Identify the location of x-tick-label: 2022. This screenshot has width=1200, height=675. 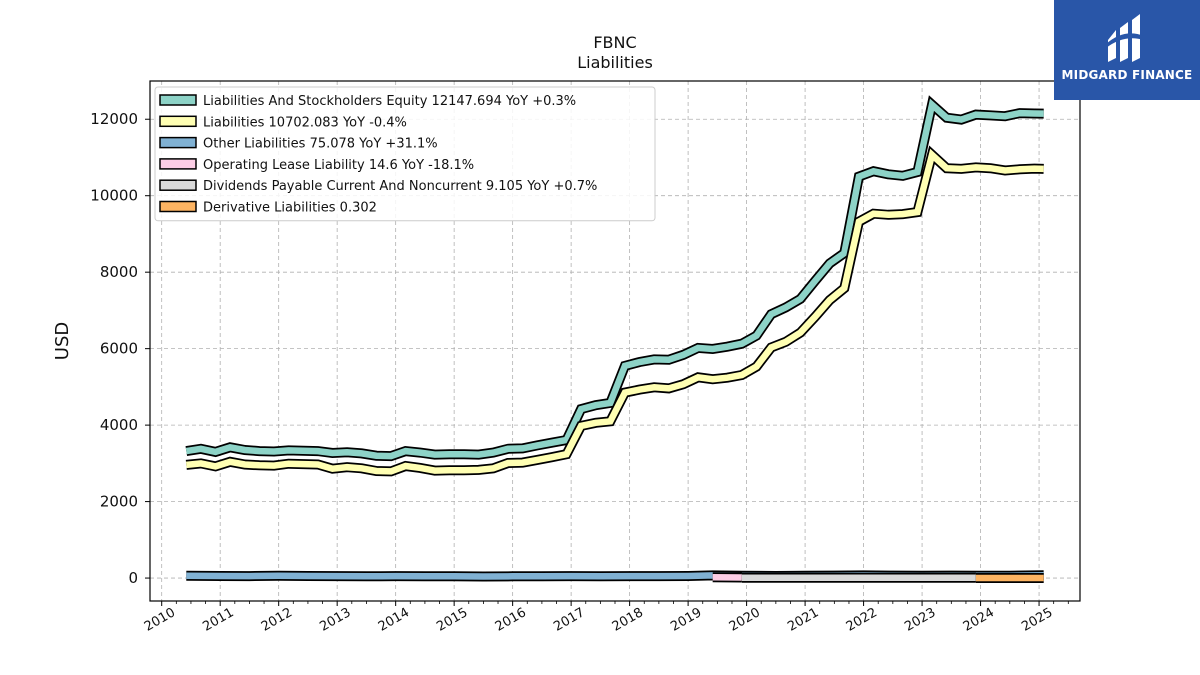
(862, 620).